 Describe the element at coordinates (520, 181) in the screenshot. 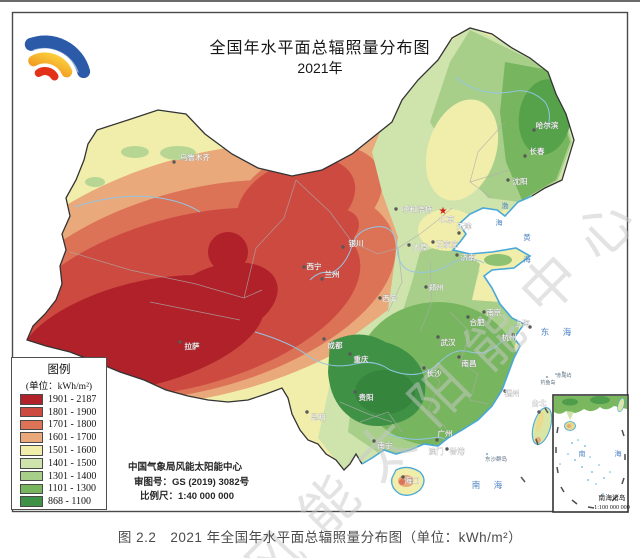

I see `city-label: 沈阳` at that location.